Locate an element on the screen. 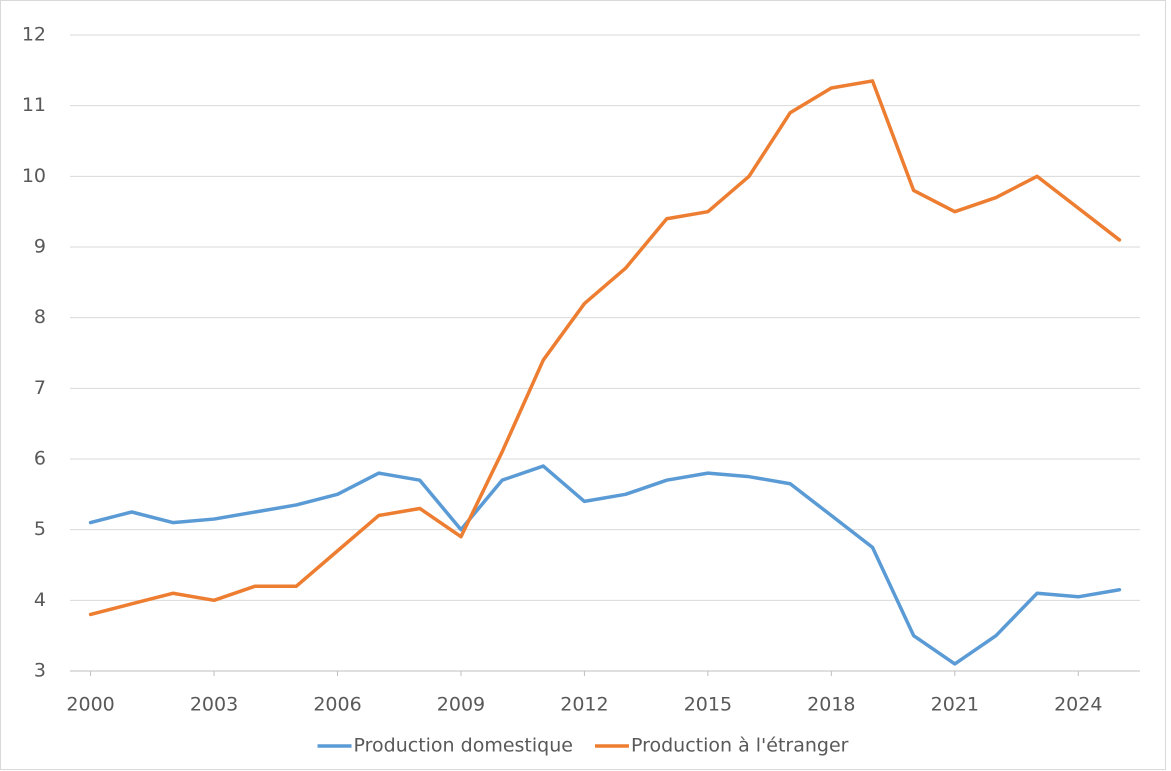 This screenshot has height=771, width=1171. x-tick-label: 2000 is located at coordinates (90, 705).